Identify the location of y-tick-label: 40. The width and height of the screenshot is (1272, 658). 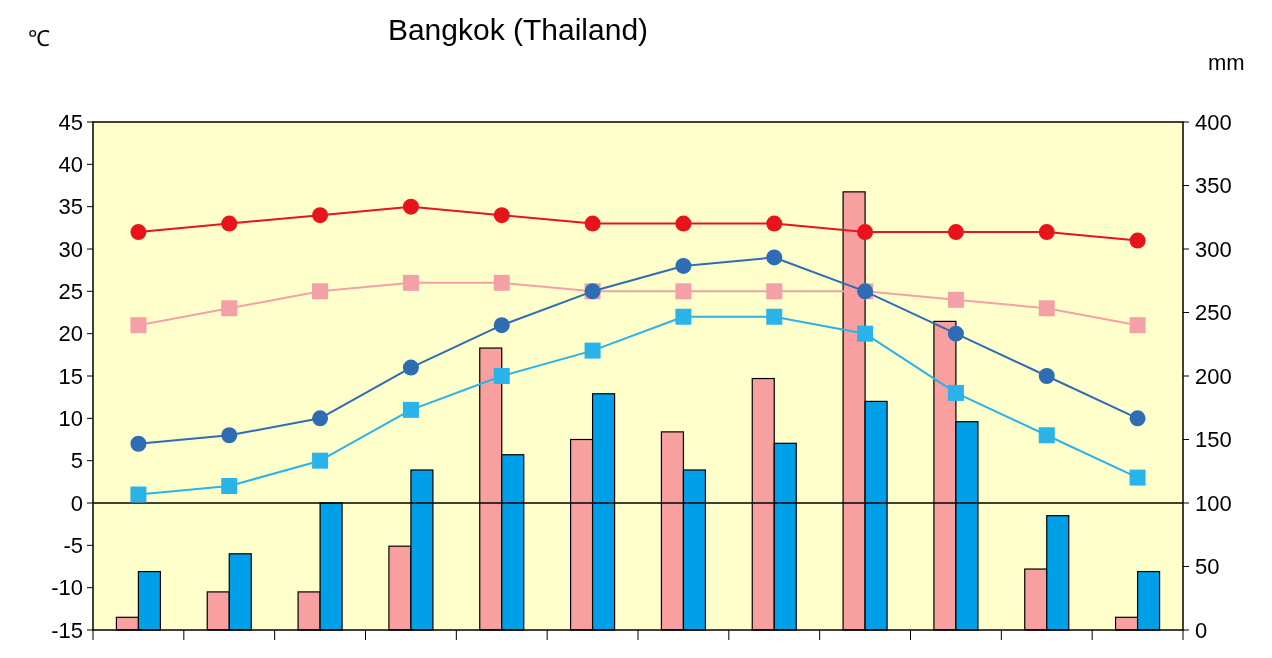
(70, 165).